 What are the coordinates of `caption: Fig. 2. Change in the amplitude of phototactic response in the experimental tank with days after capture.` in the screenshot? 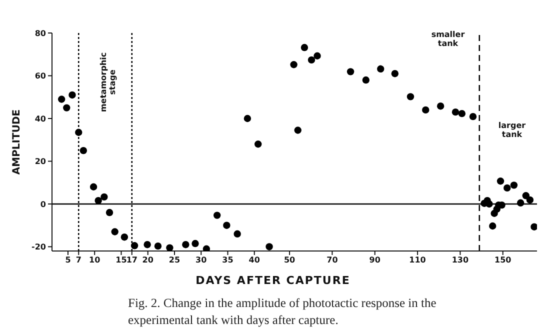 It's located at (283, 312).